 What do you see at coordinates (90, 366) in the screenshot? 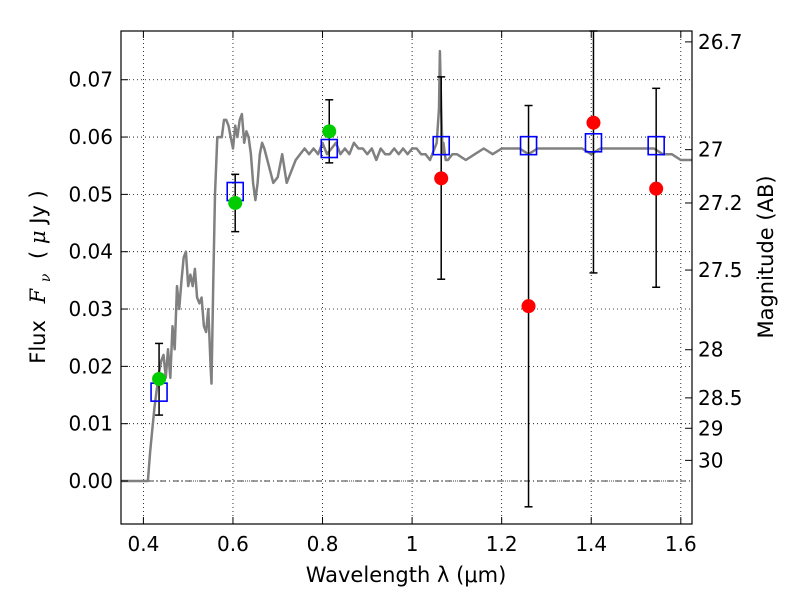
I see `y-tick-label: 0.02` at bounding box center [90, 366].